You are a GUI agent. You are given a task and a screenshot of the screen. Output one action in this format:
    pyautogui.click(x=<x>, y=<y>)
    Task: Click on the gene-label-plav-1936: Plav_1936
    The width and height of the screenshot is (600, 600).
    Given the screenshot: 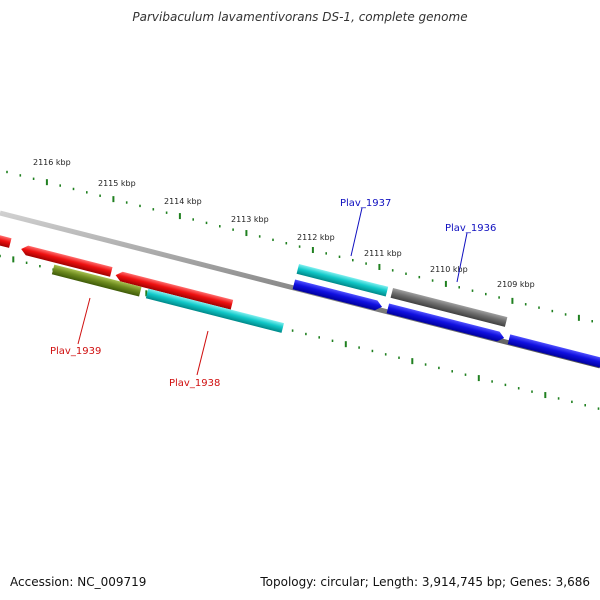 What is the action you would take?
    pyautogui.click(x=470, y=228)
    